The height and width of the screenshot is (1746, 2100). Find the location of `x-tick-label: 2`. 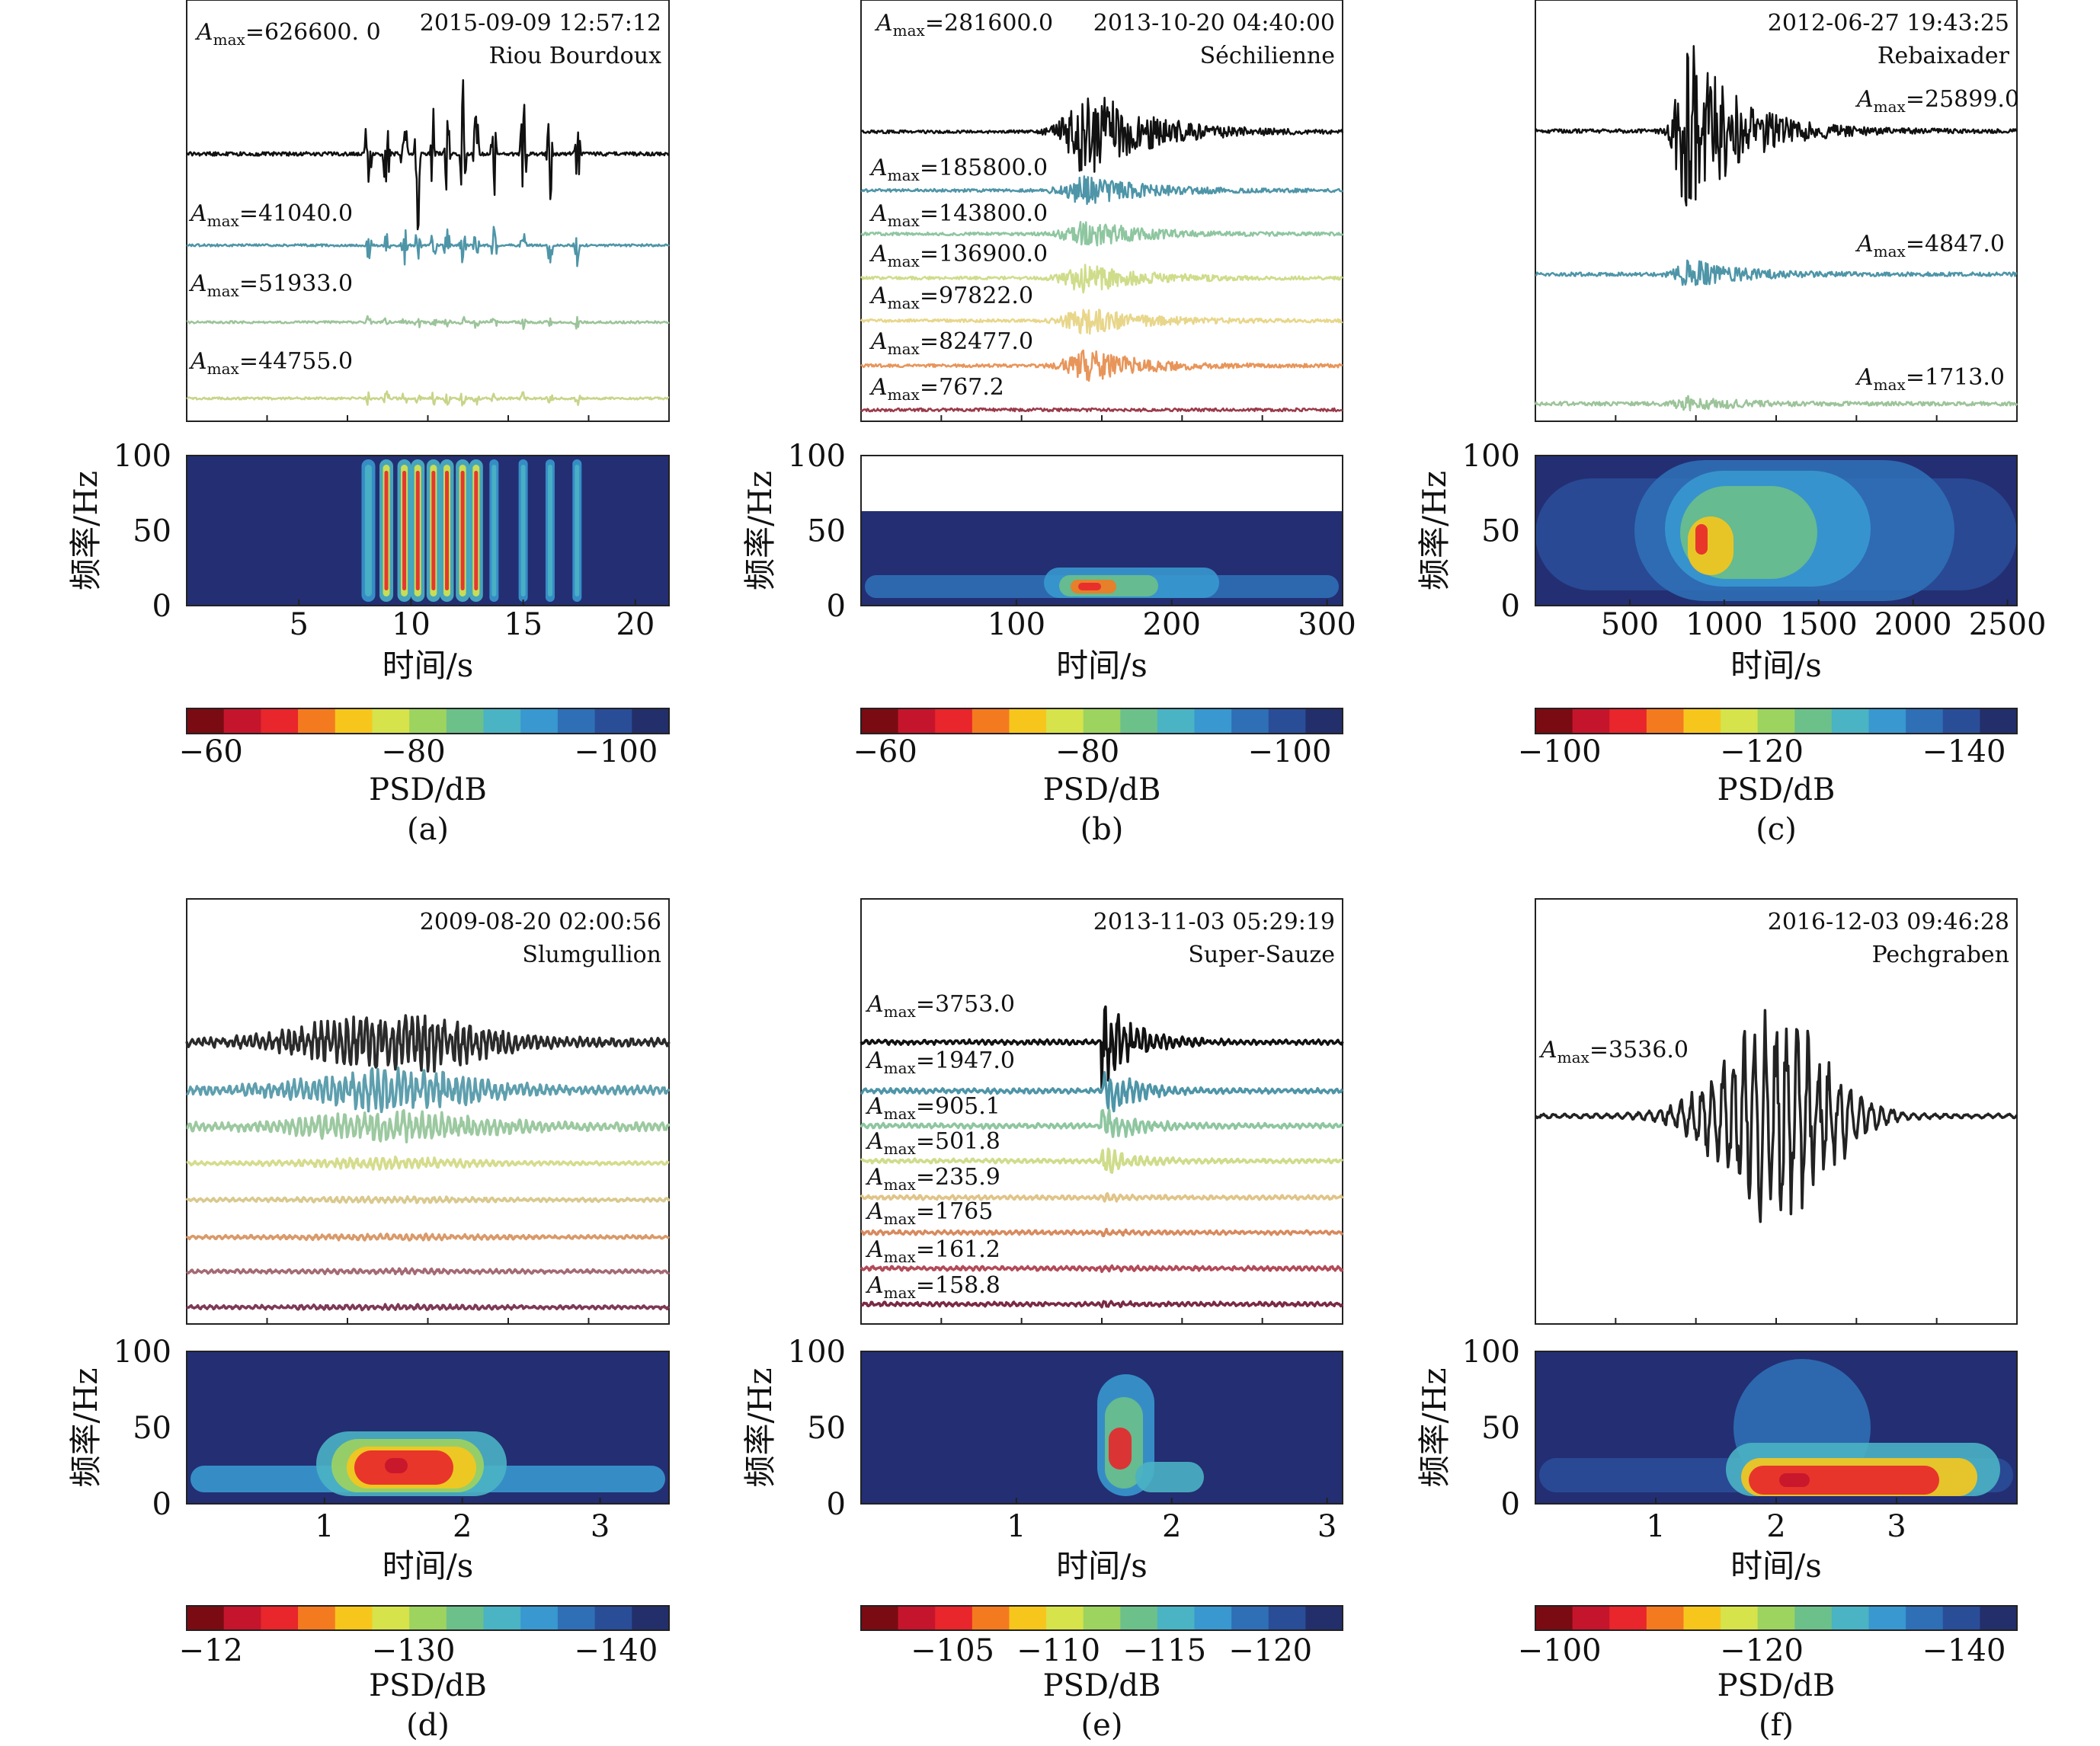

x-tick-label: 2 is located at coordinates (1775, 1526).